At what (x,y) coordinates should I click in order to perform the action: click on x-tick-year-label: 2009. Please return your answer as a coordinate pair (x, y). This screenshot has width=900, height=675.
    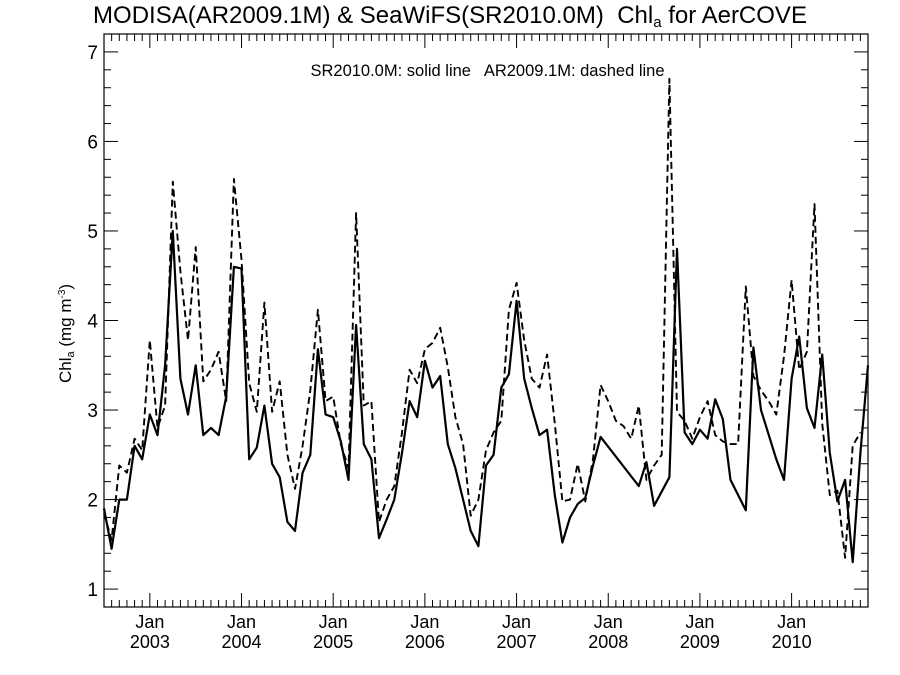
    Looking at the image, I should click on (700, 642).